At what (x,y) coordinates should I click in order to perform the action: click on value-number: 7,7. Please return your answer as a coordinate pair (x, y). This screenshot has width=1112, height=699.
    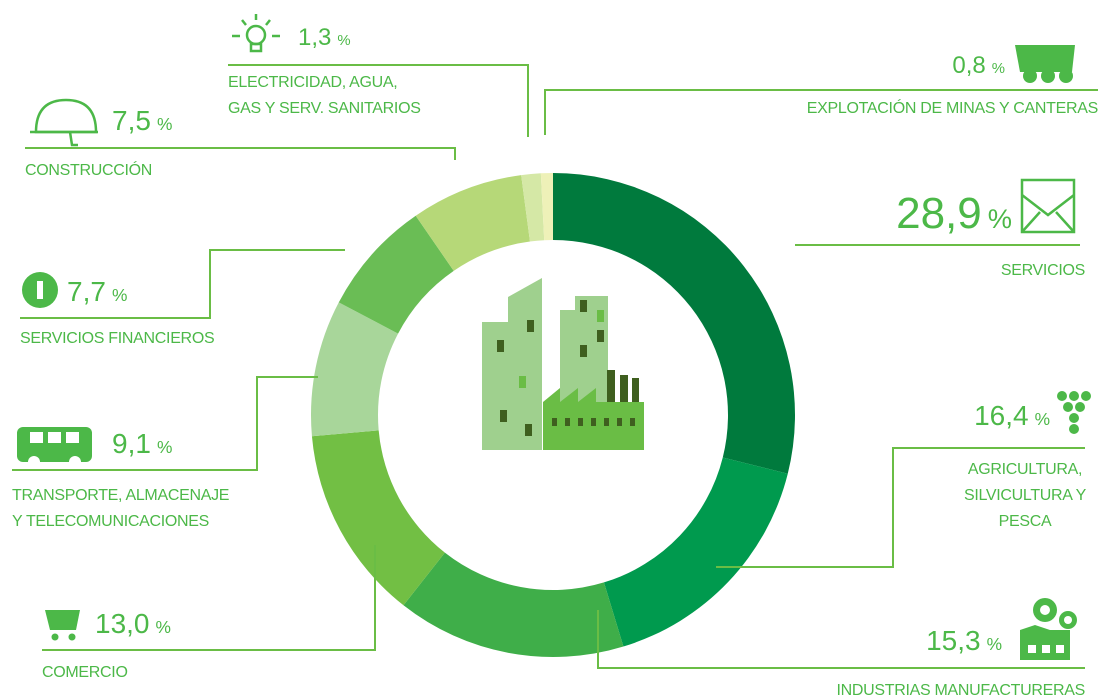
    Looking at the image, I should click on (86, 291).